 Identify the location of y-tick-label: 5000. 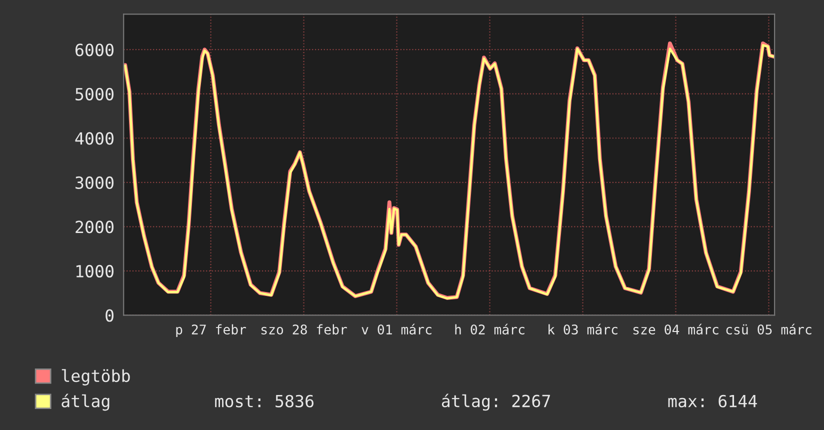
(95, 94).